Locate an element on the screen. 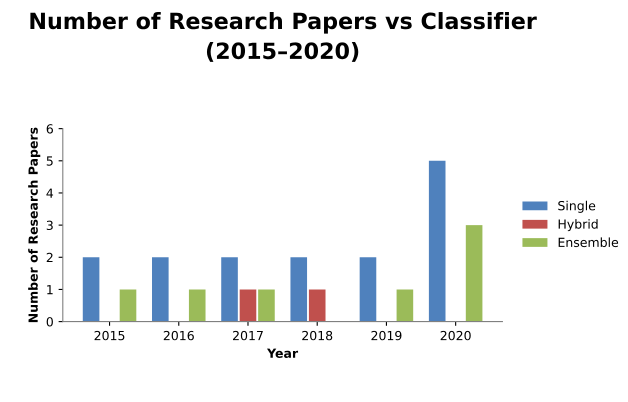 This screenshot has width=628, height=402. x-tick-label: 2020 is located at coordinates (455, 335).